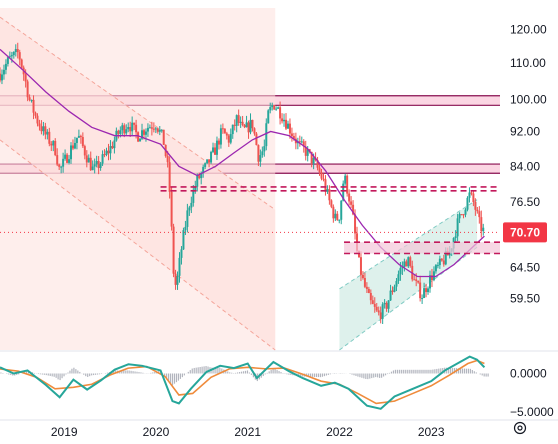 This screenshot has height=444, width=558. Describe the element at coordinates (330, 220) in the screenshot. I see `levels-layer` at that location.